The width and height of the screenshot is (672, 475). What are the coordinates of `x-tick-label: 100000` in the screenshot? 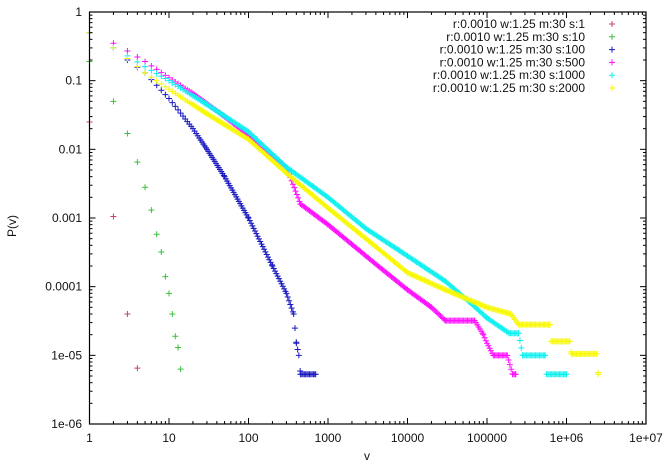 It's located at (487, 438).